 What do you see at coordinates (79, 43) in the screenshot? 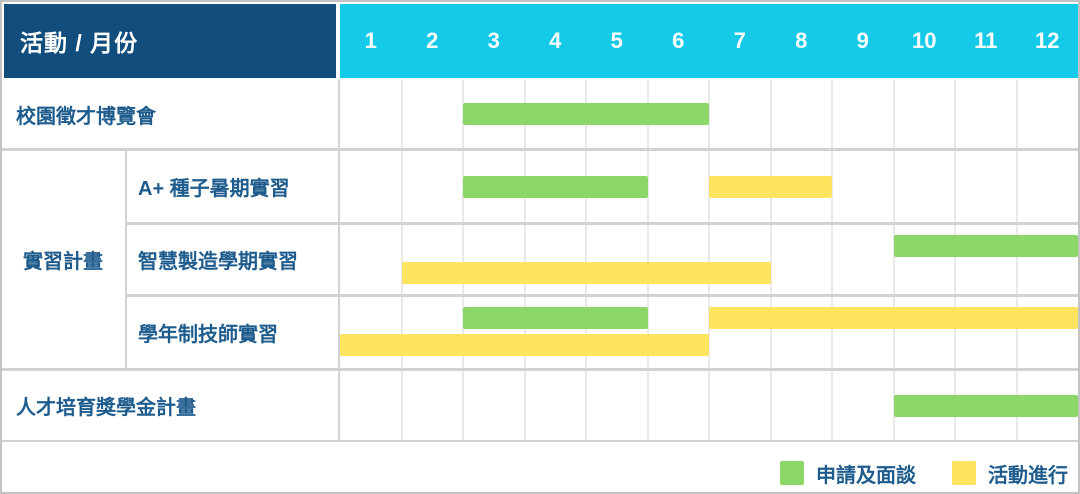
I see `header-title: 活動 / 月份` at bounding box center [79, 43].